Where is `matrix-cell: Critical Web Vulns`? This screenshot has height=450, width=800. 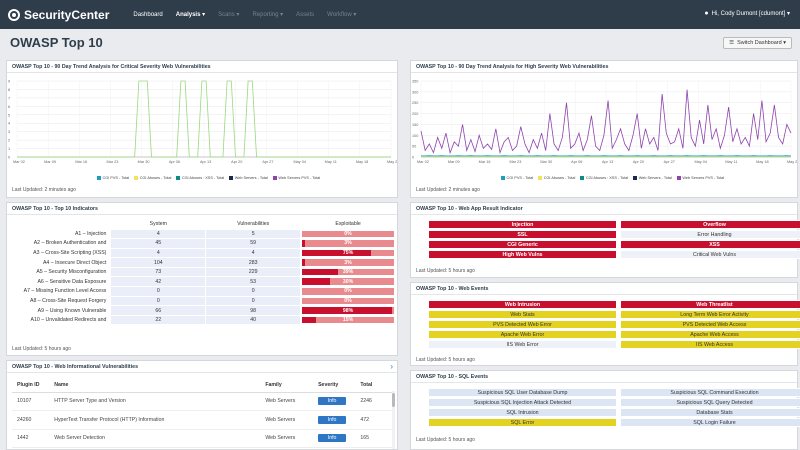 matrix-cell: Critical Web Vulns is located at coordinates (710, 254).